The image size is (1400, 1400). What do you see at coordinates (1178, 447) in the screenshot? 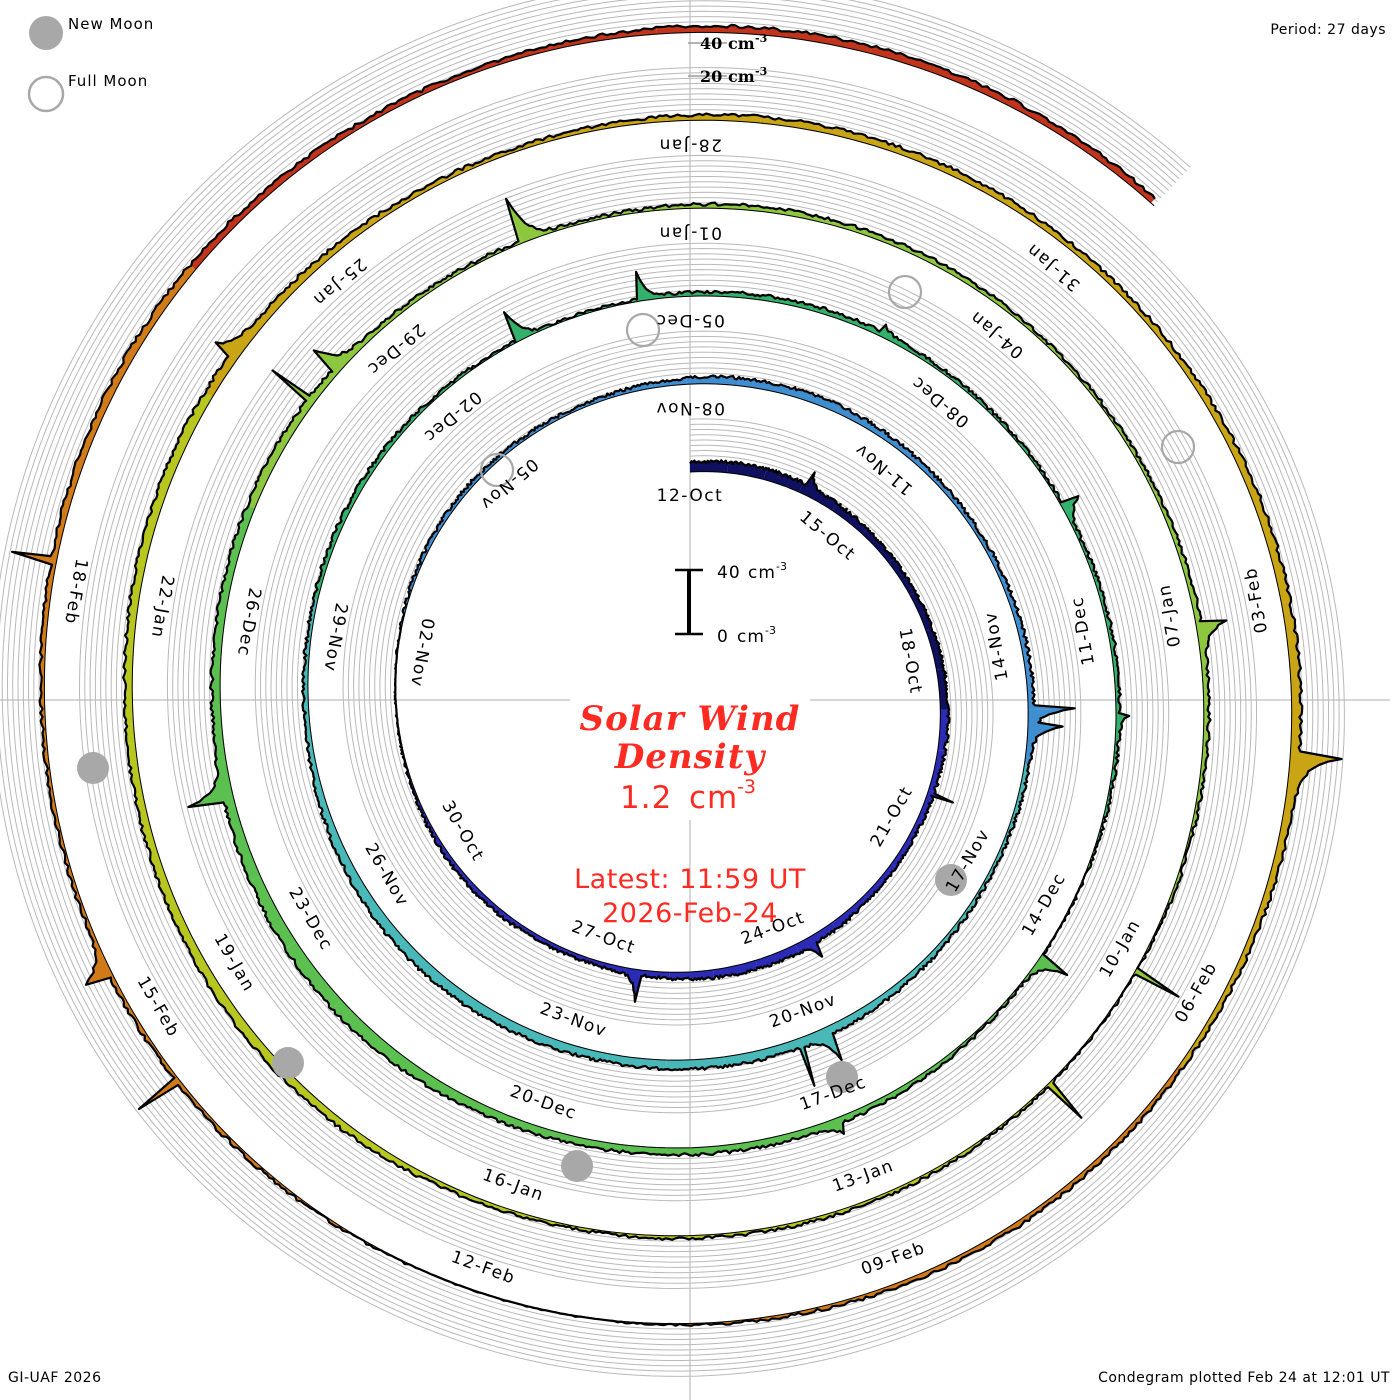
I see `full-moon-marker` at bounding box center [1178, 447].